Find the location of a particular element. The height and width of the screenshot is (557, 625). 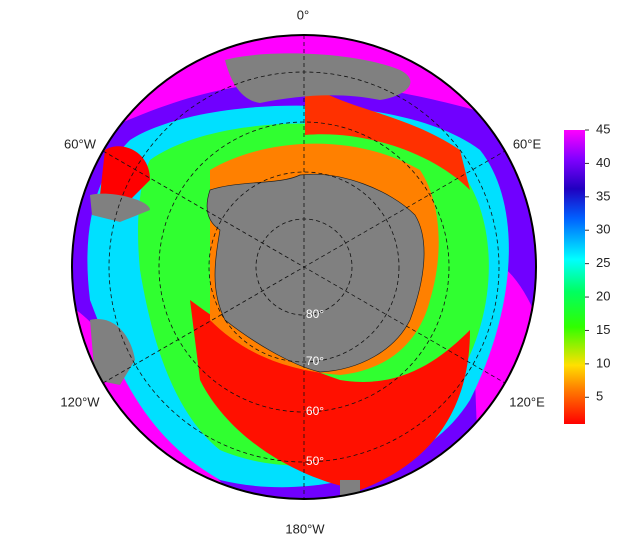

colorbar is located at coordinates (574, 277).